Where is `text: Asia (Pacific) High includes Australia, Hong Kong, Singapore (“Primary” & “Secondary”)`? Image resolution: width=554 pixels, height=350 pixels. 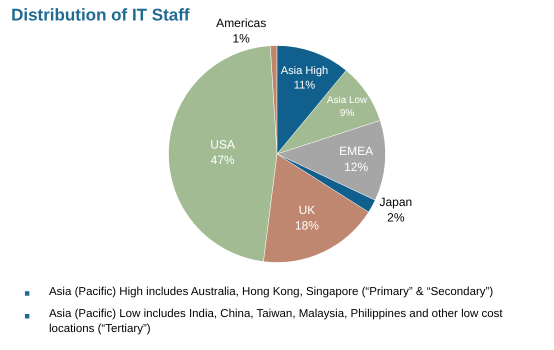 text: Asia (Pacific) High includes Australia, Hong Kong, Singapore (“Primary” & “Secondary”) is located at coordinates (271, 292).